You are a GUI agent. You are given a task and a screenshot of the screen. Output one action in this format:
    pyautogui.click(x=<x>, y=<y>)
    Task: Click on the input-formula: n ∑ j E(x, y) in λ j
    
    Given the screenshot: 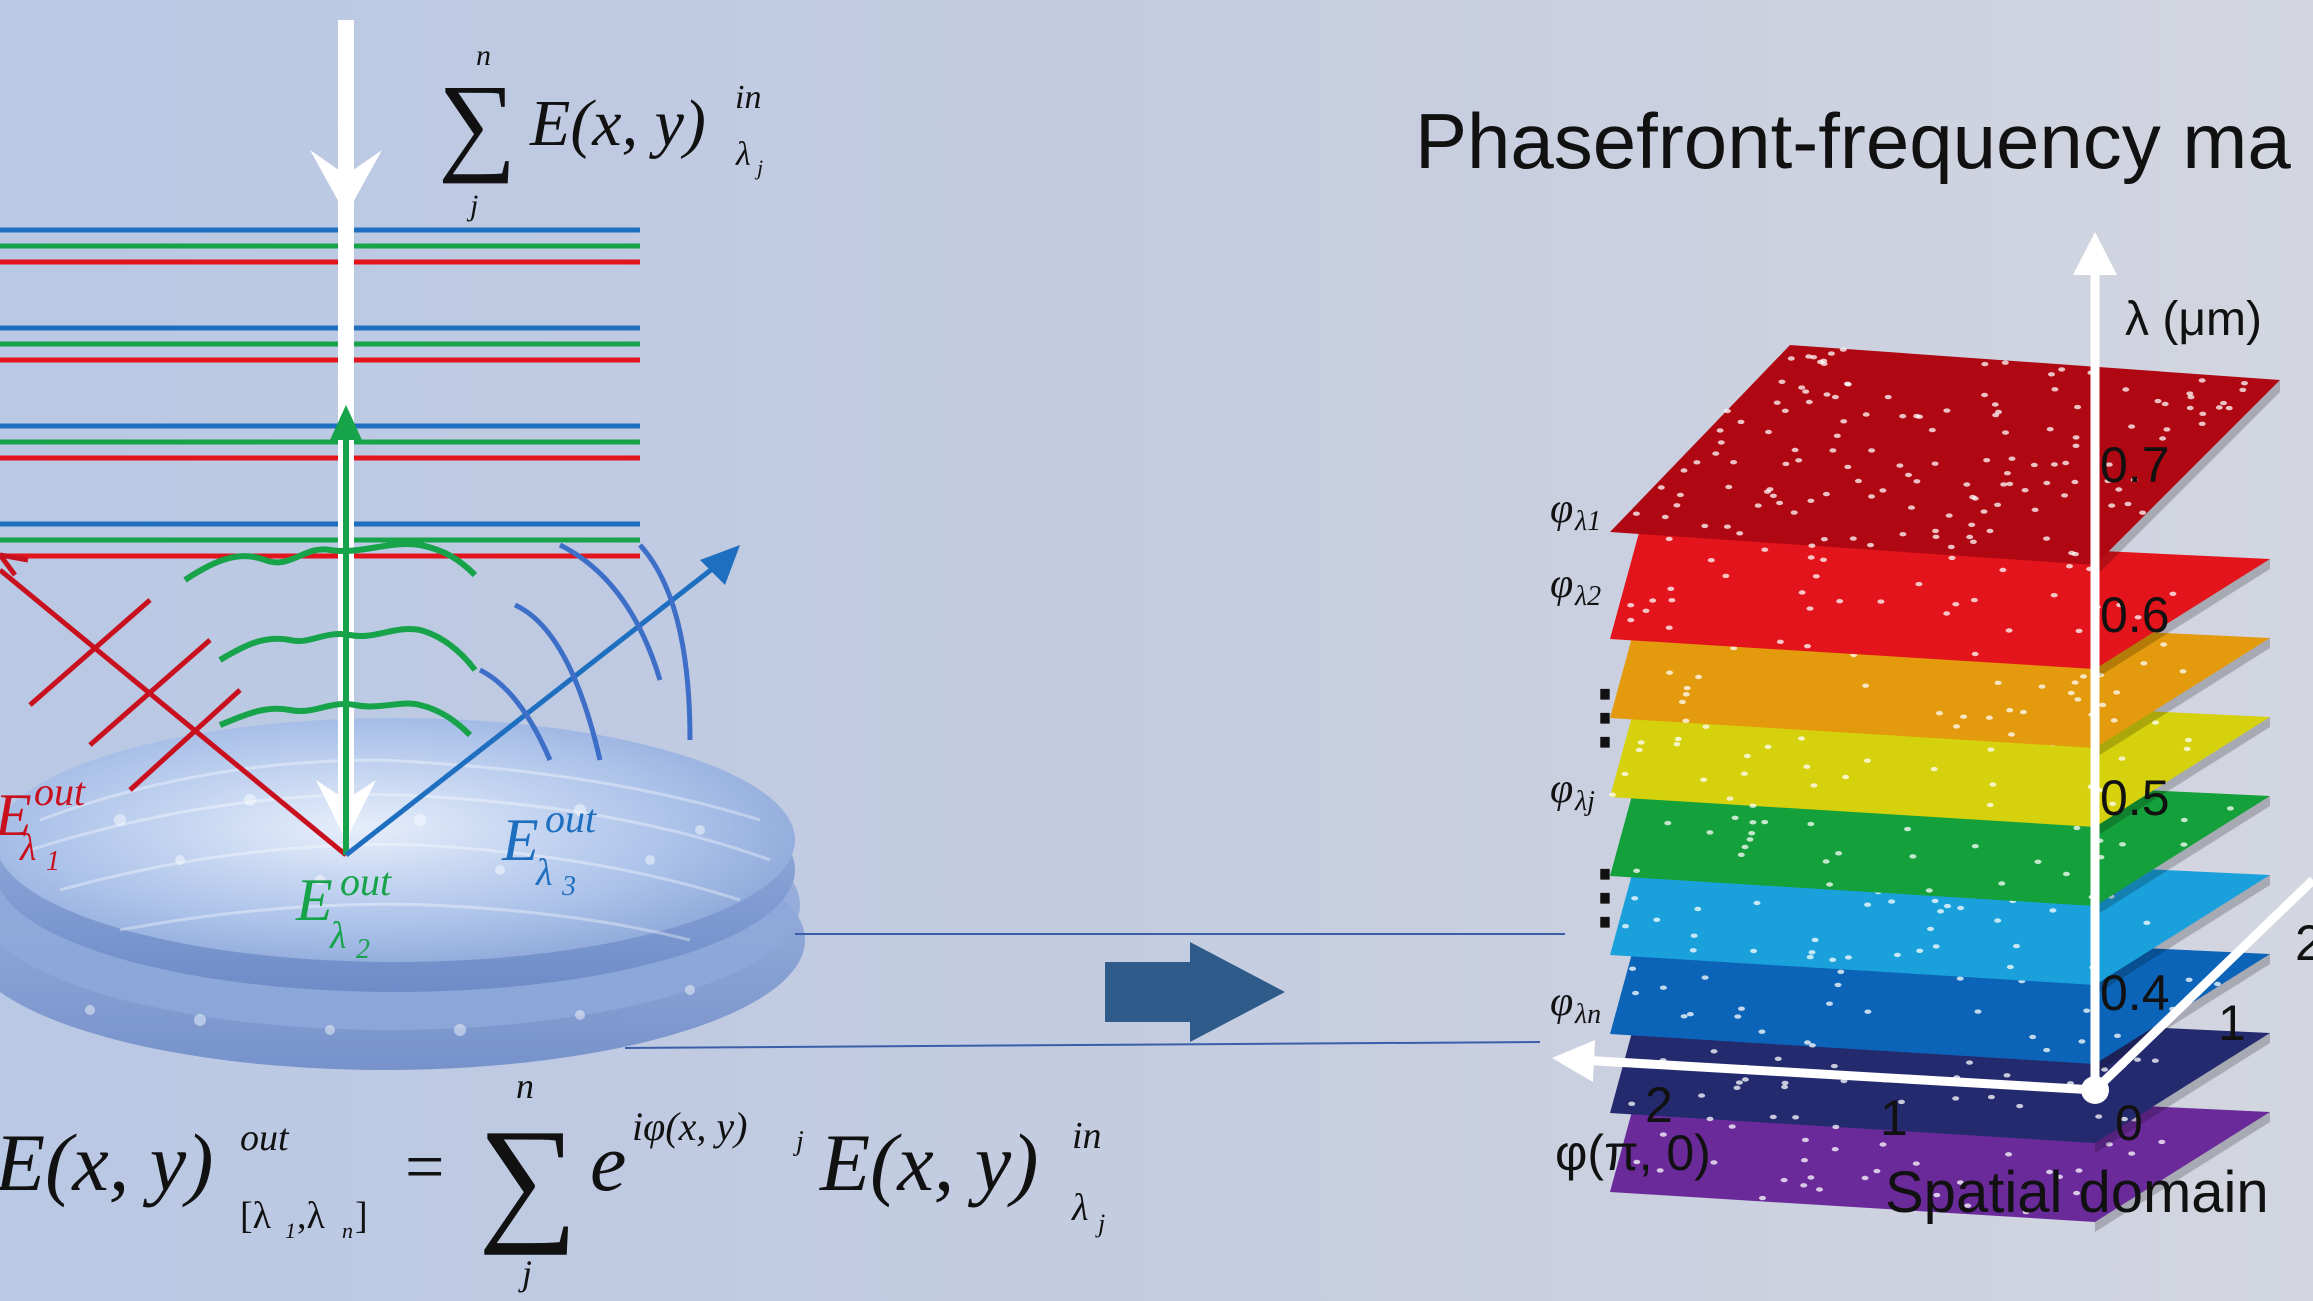 What is the action you would take?
    pyautogui.click(x=600, y=130)
    